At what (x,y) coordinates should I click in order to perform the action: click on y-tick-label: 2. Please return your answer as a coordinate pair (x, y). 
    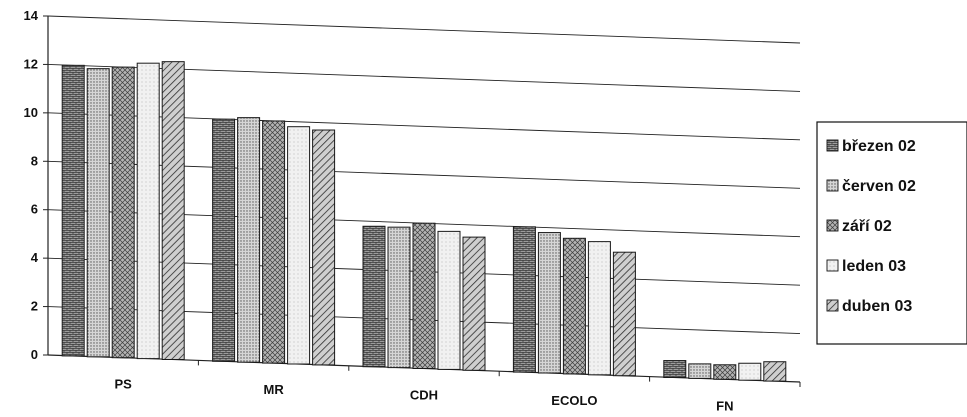
    Looking at the image, I should click on (34, 306).